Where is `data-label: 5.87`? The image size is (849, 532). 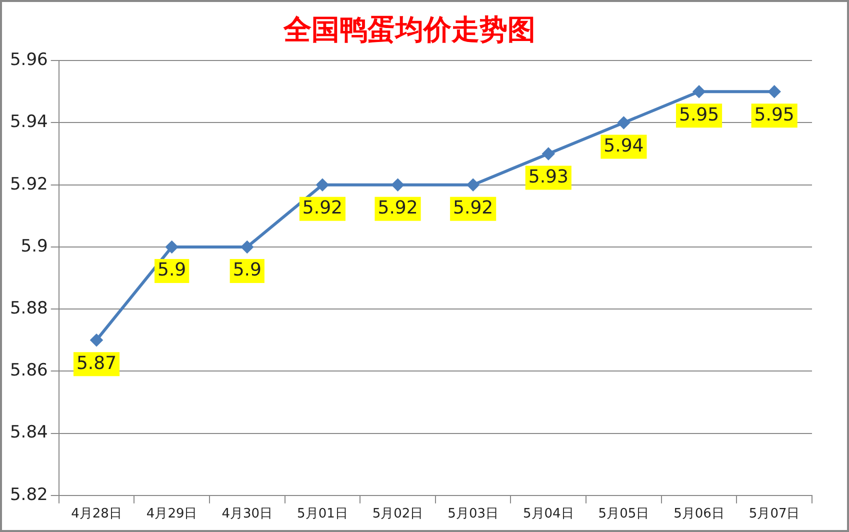
data-label: 5.87 is located at coordinates (96, 363).